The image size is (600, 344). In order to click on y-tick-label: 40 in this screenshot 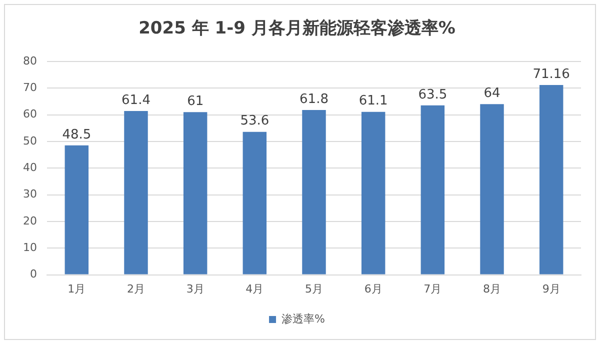, I will do `click(29, 167)`.